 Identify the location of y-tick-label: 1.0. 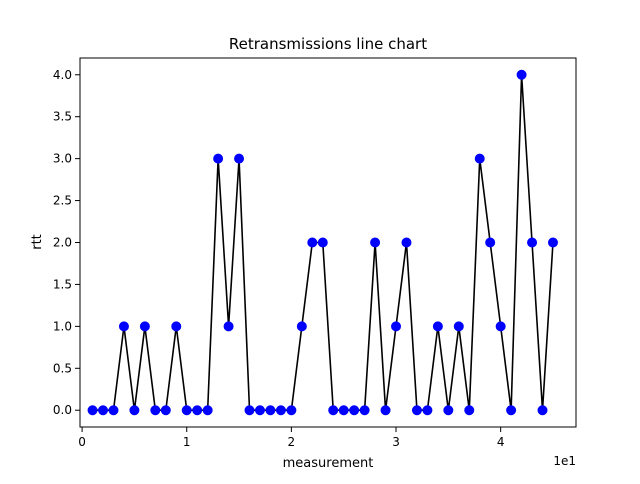
(62, 326).